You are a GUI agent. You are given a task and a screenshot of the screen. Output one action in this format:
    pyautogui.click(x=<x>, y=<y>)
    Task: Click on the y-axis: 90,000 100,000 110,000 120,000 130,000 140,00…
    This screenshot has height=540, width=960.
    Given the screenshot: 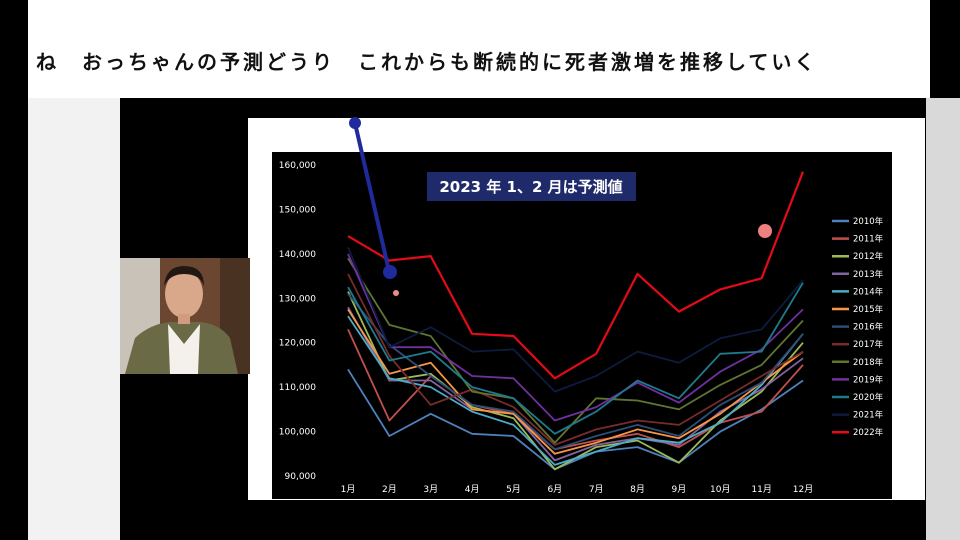 What is the action you would take?
    pyautogui.click(x=297, y=321)
    